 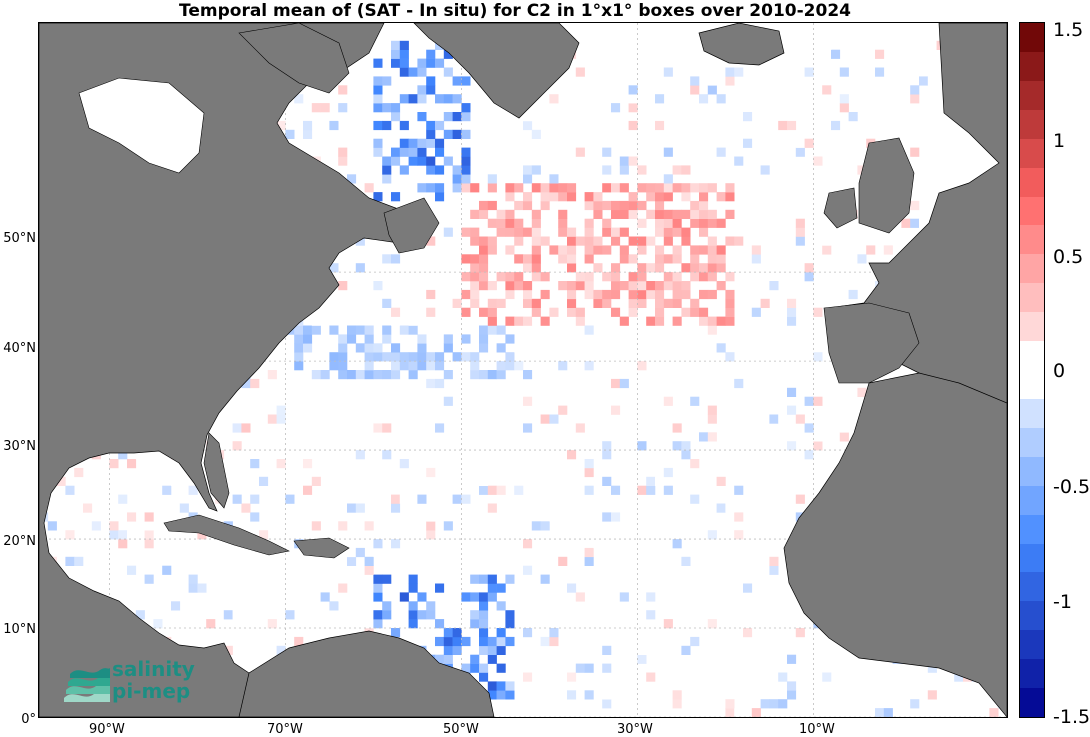 I want to click on colorbar-tick-label: 1, so click(x=1059, y=141).